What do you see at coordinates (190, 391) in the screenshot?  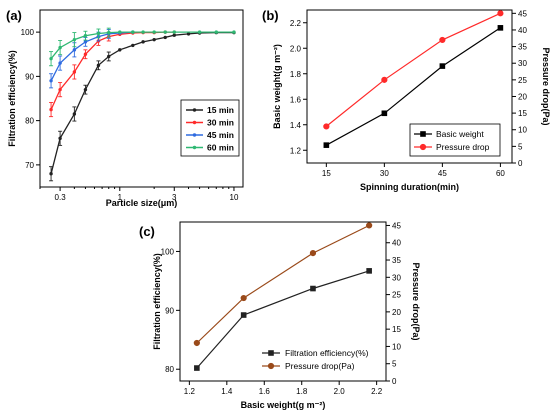 I see `panel-c-xtick-label: 1.2` at bounding box center [190, 391].